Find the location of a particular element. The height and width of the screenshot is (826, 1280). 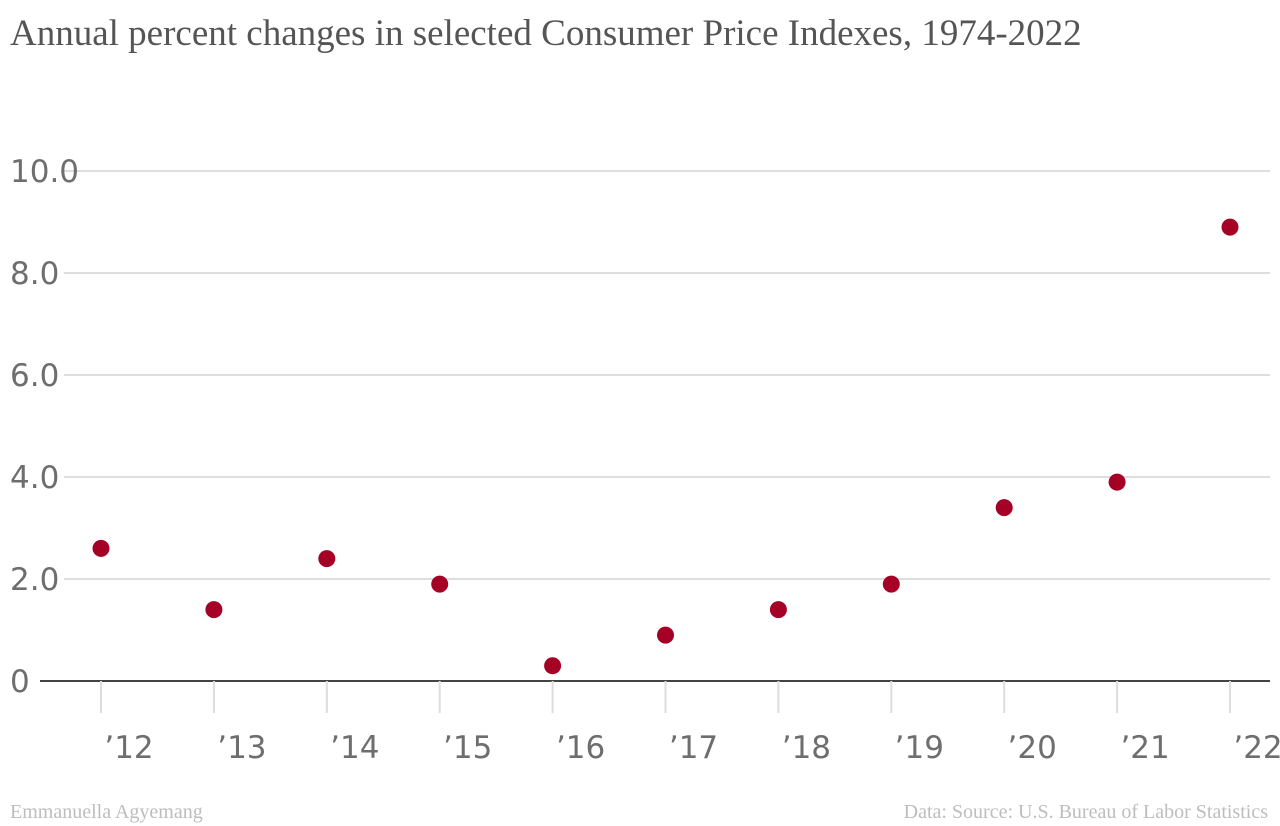

y-tick-label: 6.0 is located at coordinates (34, 376).